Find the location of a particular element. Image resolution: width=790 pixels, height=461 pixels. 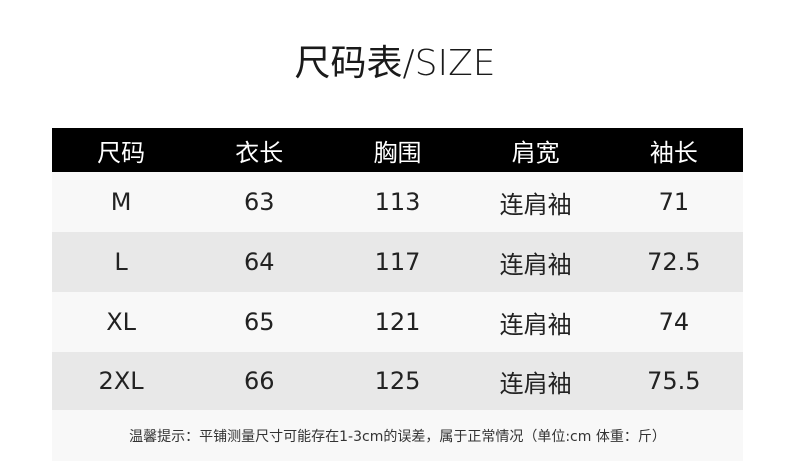

table-cell: 2XL is located at coordinates (121, 381).